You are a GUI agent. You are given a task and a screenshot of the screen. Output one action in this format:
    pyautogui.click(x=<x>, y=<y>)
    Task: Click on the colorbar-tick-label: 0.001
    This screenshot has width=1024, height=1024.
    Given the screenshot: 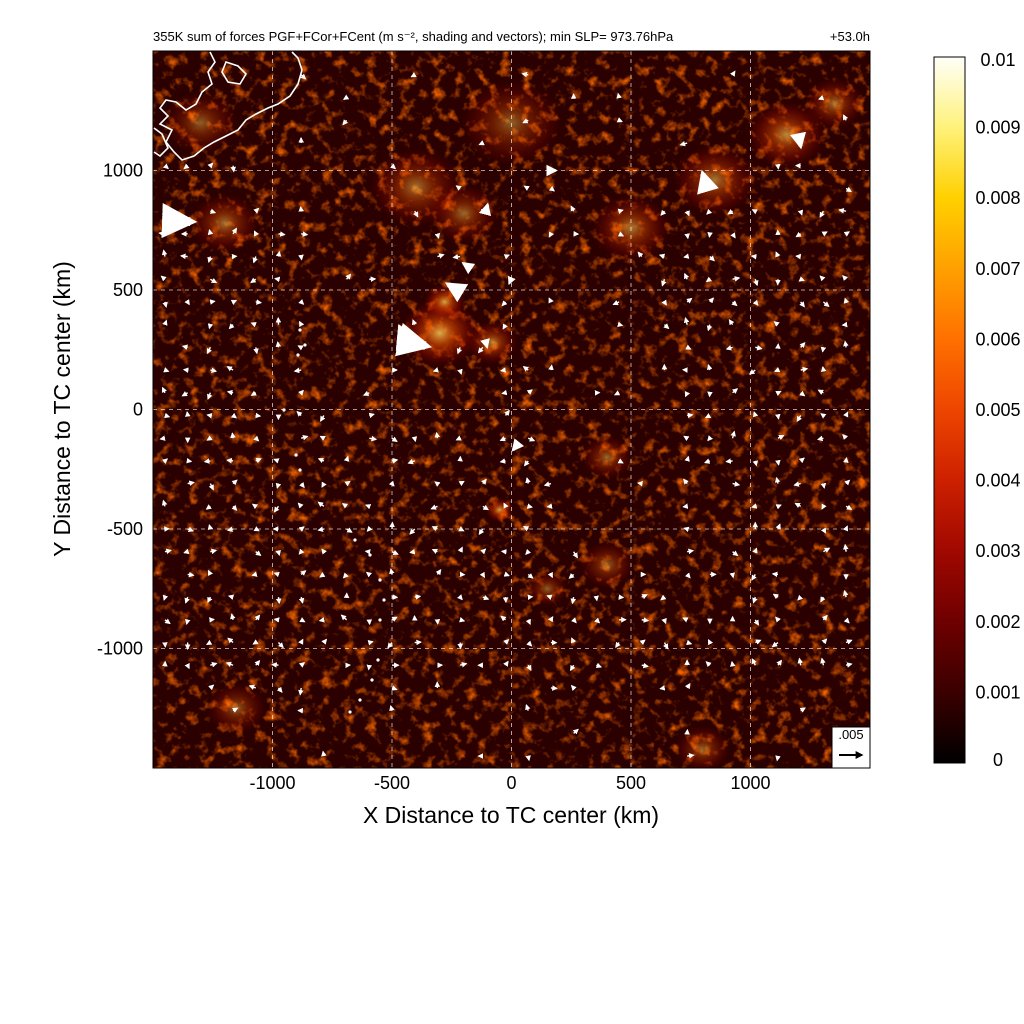 What is the action you would take?
    pyautogui.click(x=997, y=692)
    